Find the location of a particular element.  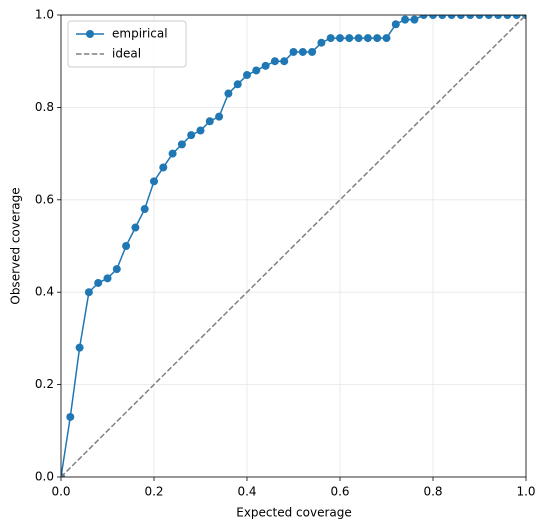

x-tick-label: 0.2 is located at coordinates (153, 492).